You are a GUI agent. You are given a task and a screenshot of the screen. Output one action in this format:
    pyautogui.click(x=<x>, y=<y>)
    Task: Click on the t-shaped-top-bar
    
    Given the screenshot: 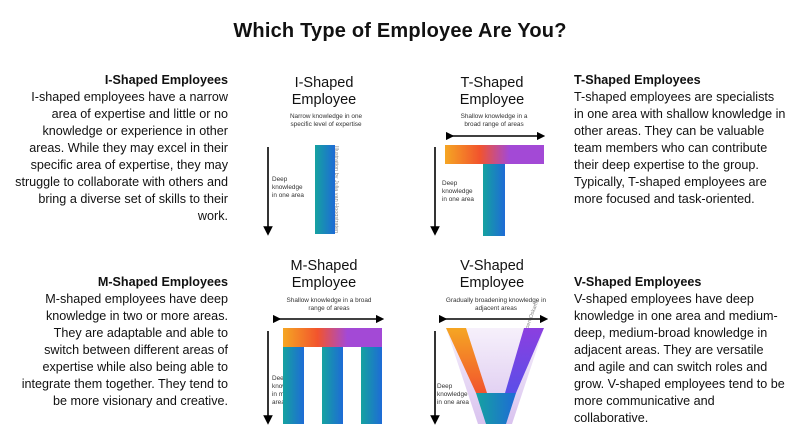 What is the action you would take?
    pyautogui.click(x=494, y=154)
    